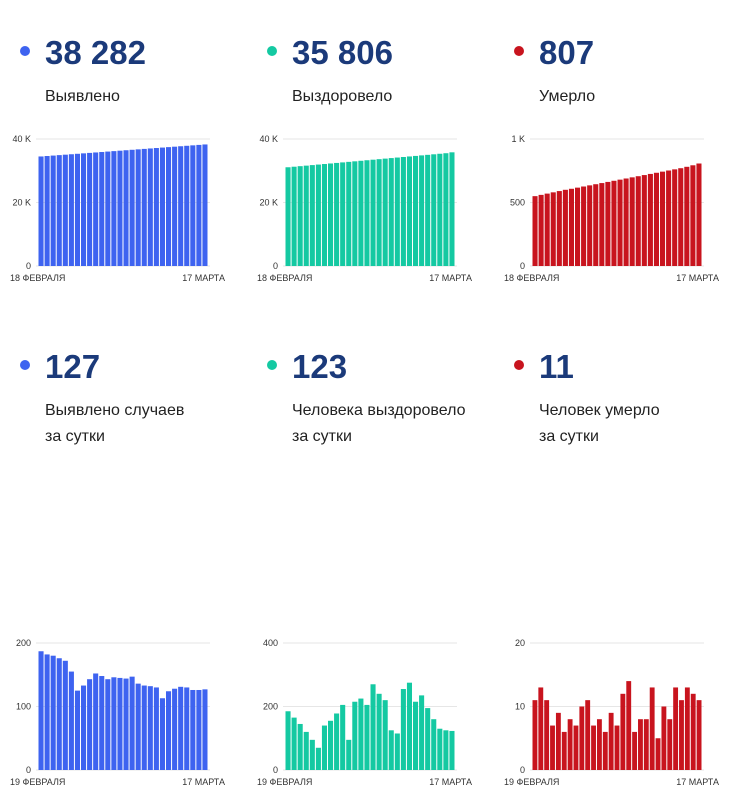 This screenshot has width=741, height=805. Describe the element at coordinates (82, 96) in the screenshot. I see `stat-label: Выявлено` at that location.